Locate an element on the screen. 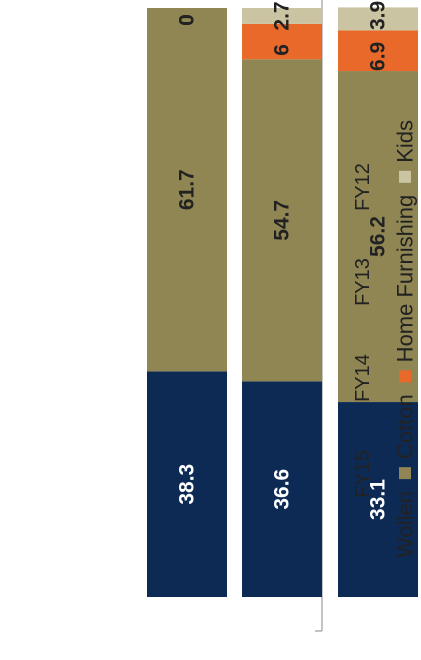 The height and width of the screenshot is (660, 421). category-label-fy15: FY15 is located at coordinates (363, 474).